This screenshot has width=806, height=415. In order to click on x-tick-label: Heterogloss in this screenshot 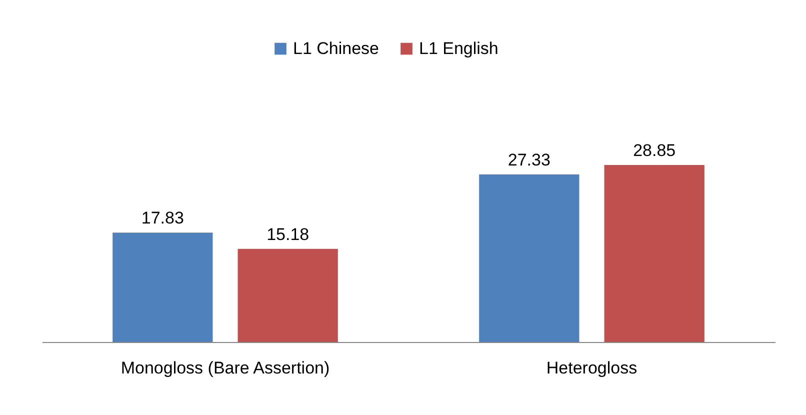, I will do `click(592, 368)`.